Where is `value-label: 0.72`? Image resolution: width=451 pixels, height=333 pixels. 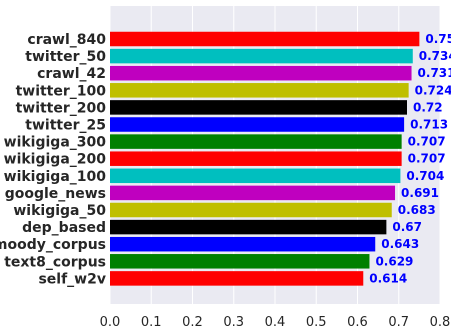
value-label: 0.72 is located at coordinates (428, 107).